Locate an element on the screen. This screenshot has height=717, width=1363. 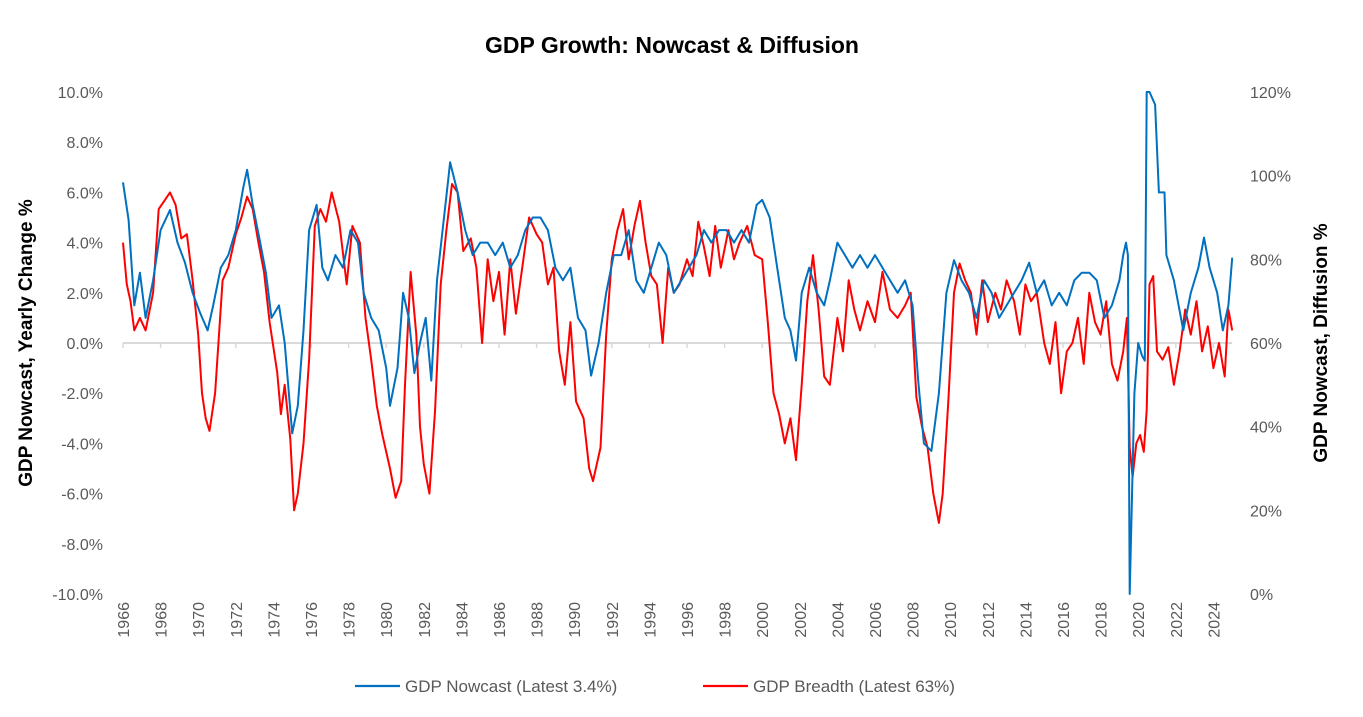
chart-title: GDP Growth: Nowcast & Diffusion is located at coordinates (672, 45).